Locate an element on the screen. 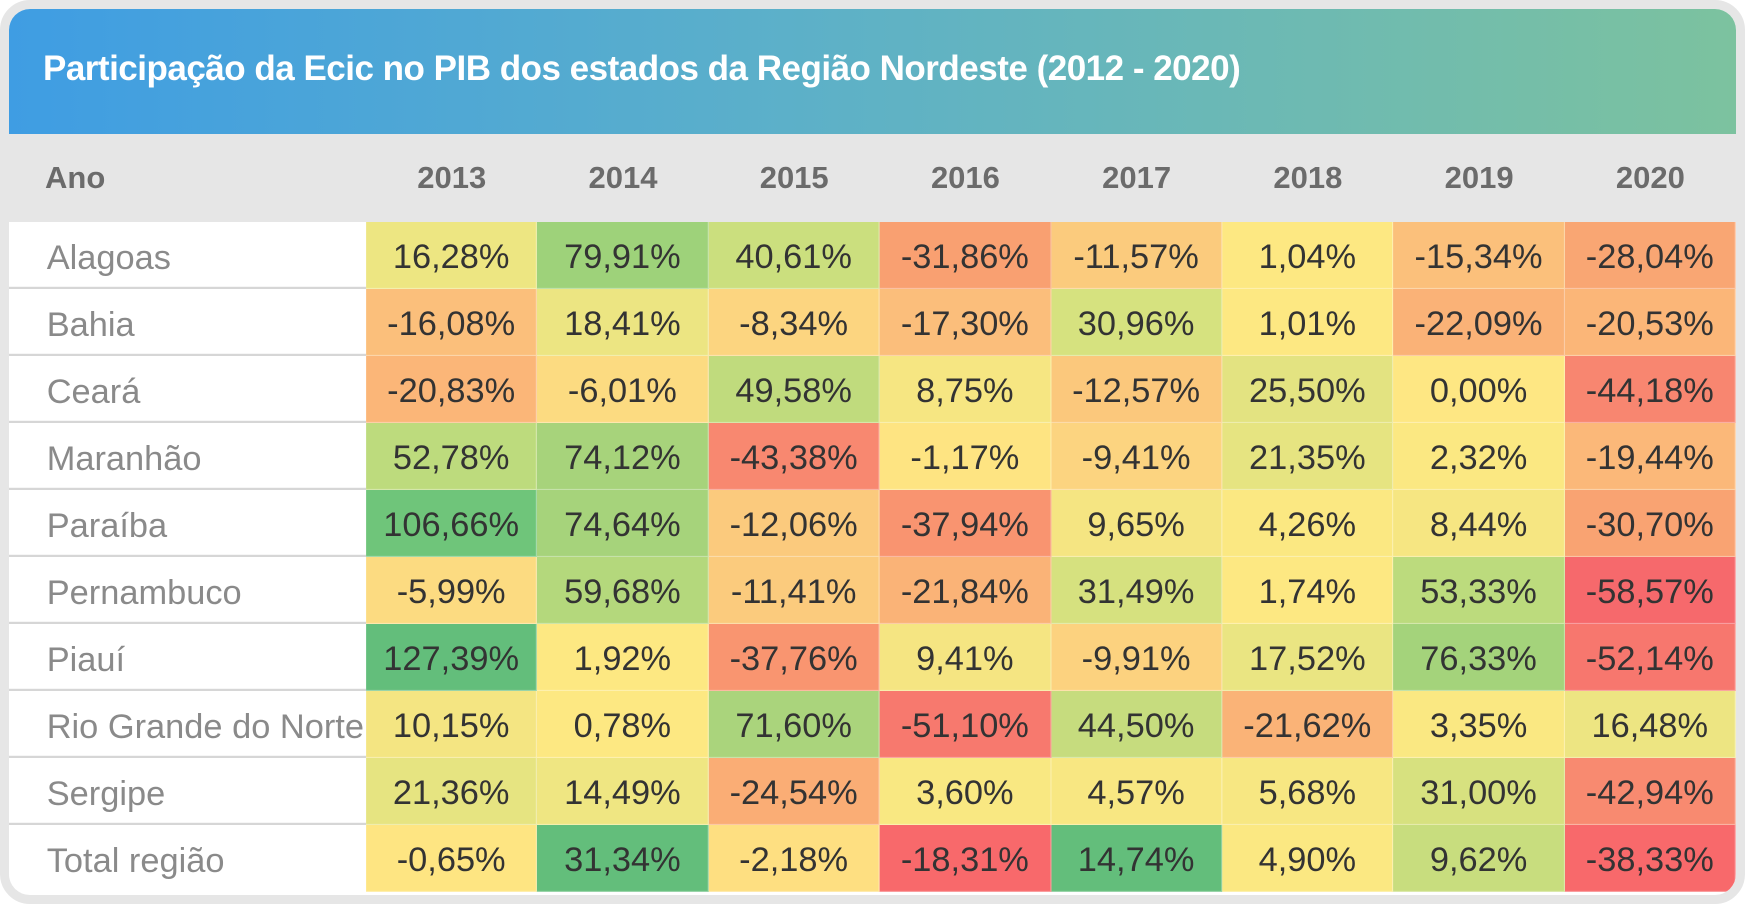 Image resolution: width=1745 pixels, height=904 pixels. heatmap-cell: -38,33% is located at coordinates (1650, 858).